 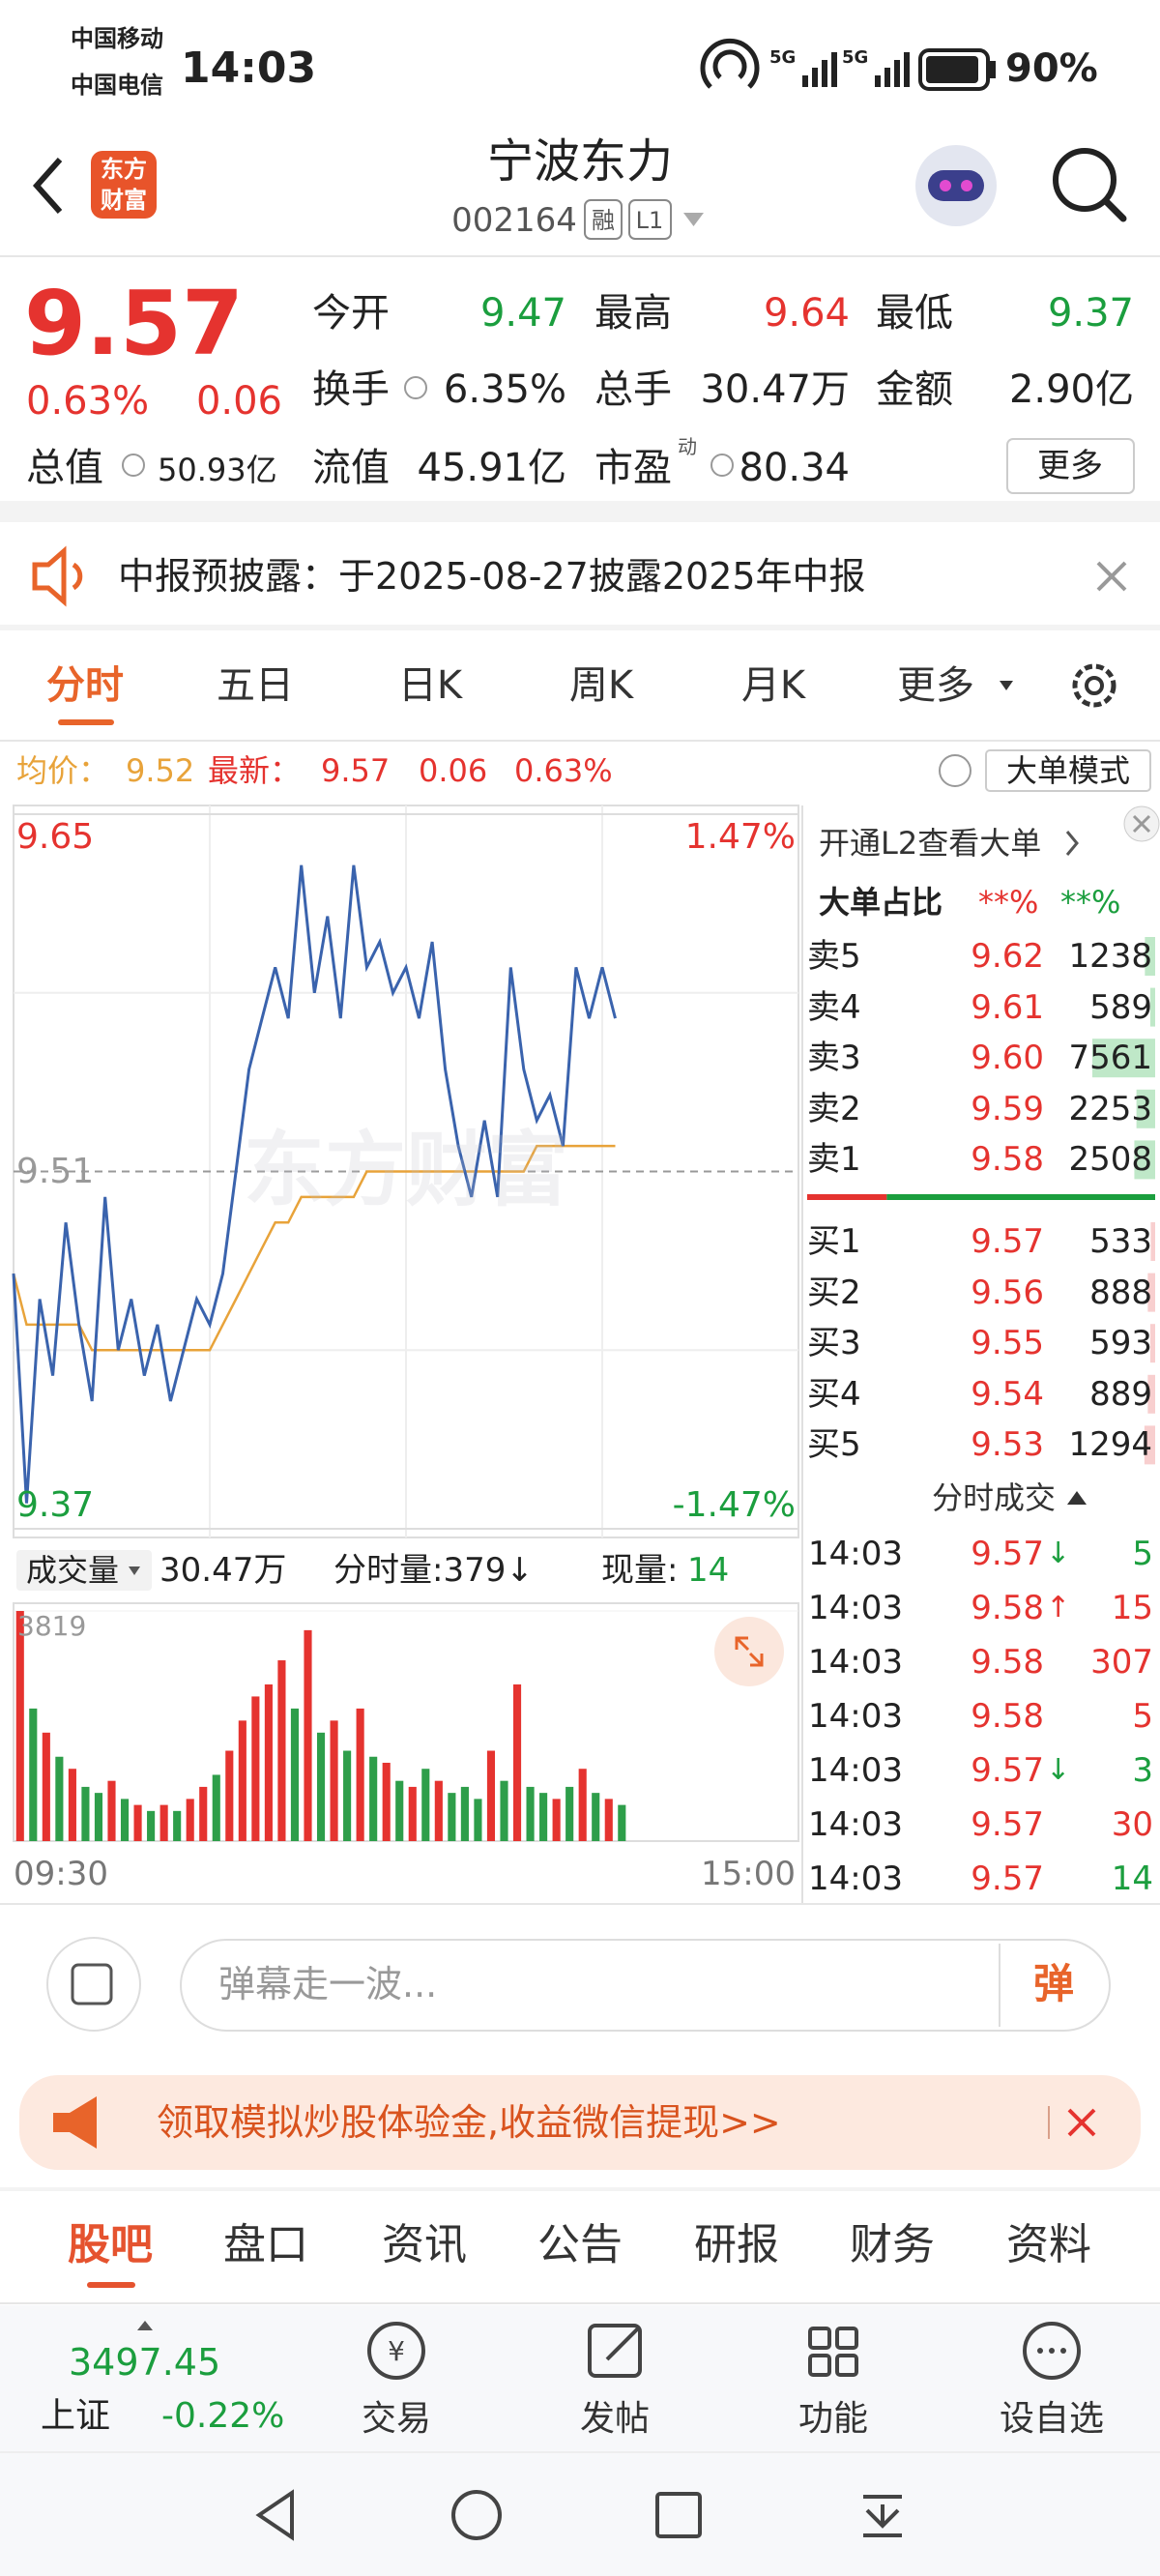 What do you see at coordinates (1120, 1292) in the screenshot?
I see `level-volume: 888` at bounding box center [1120, 1292].